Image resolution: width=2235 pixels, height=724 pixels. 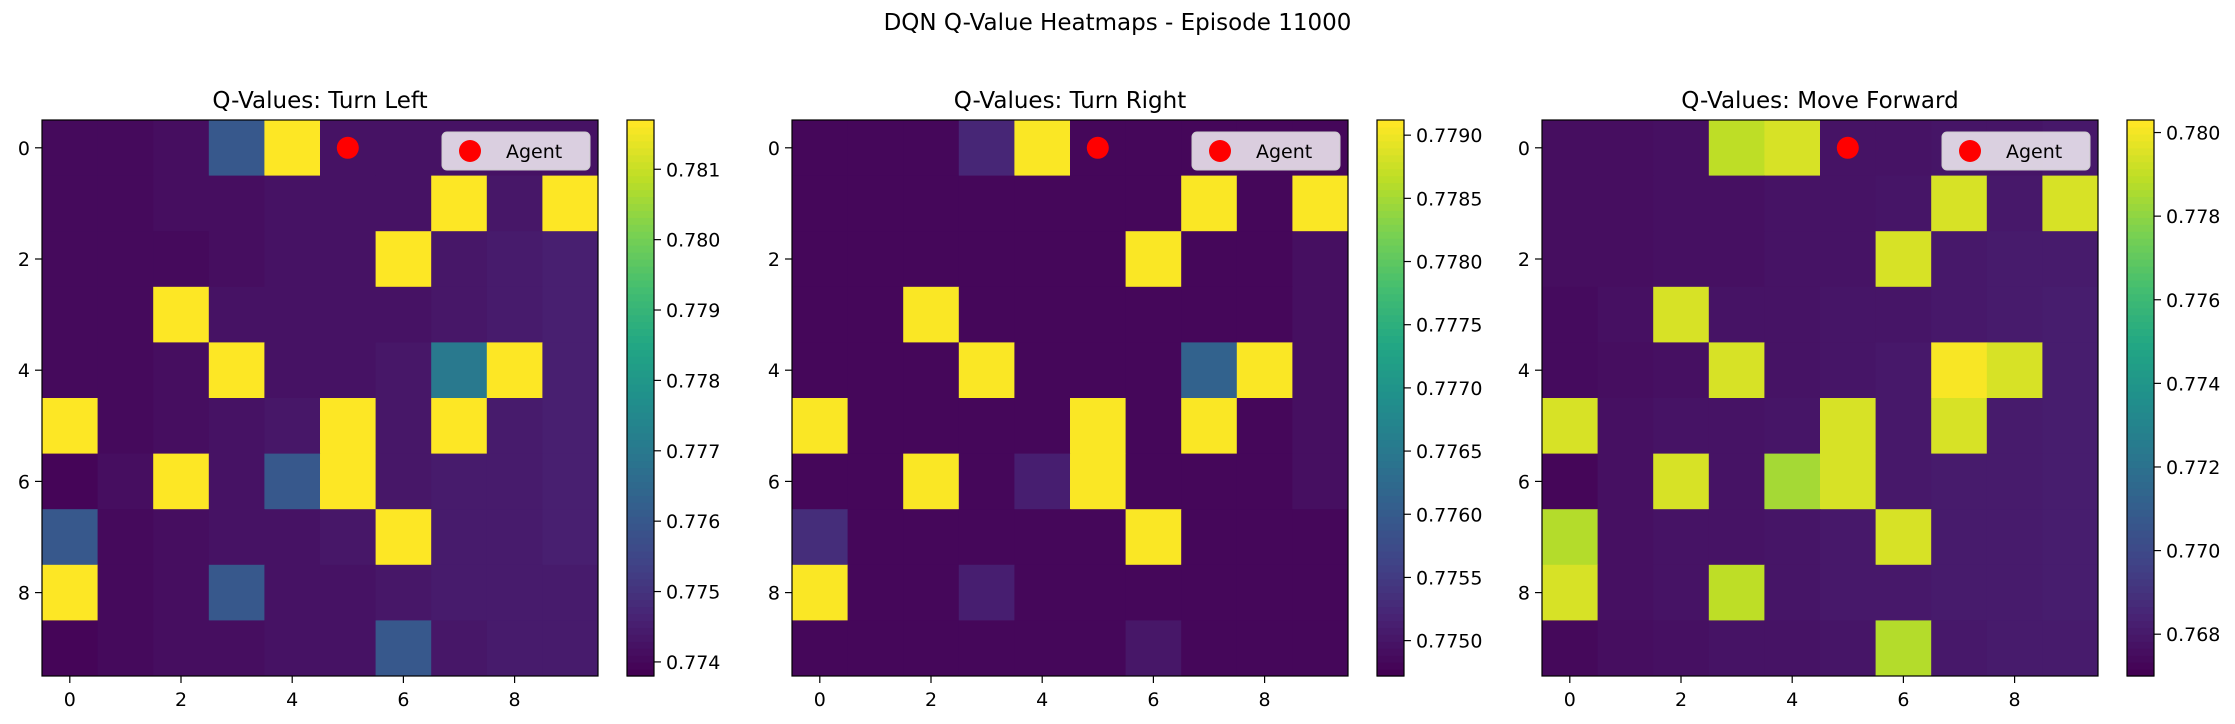 What do you see at coordinates (693, 241) in the screenshot?
I see `colorbar-tick-label: 0.780` at bounding box center [693, 241].